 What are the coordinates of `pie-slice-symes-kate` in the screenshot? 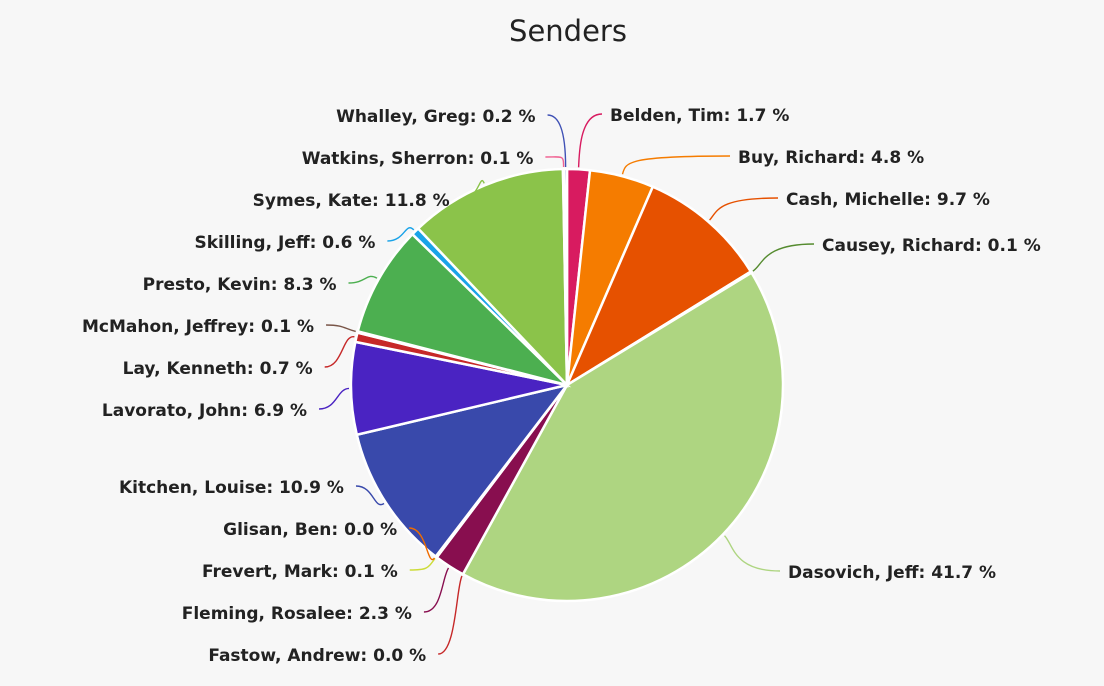 It's located at (492, 278).